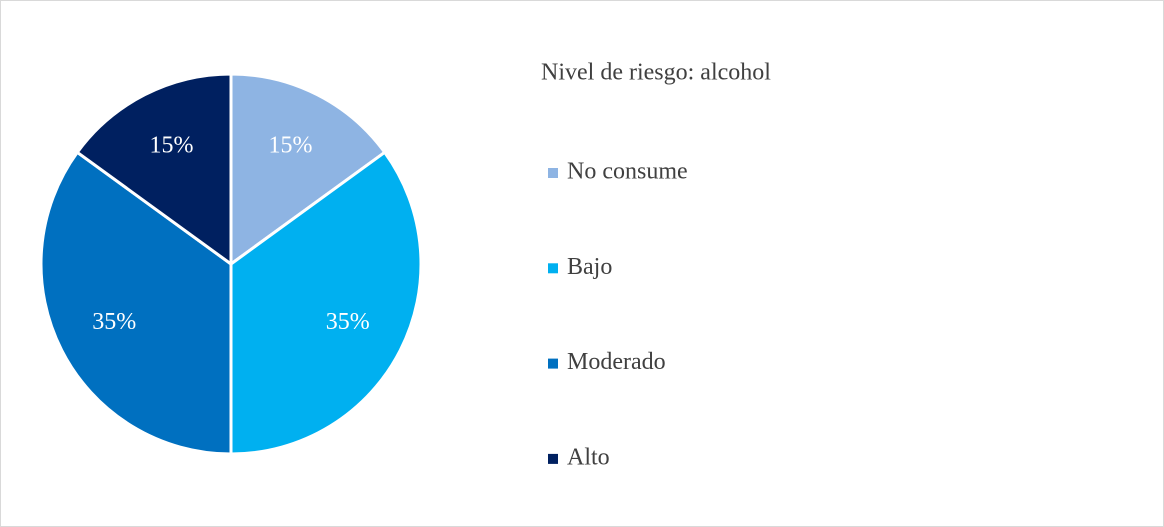 The width and height of the screenshot is (1164, 527). Describe the element at coordinates (656, 73) in the screenshot. I see `legend-title: Nivel de riesgo: alcohol` at that location.